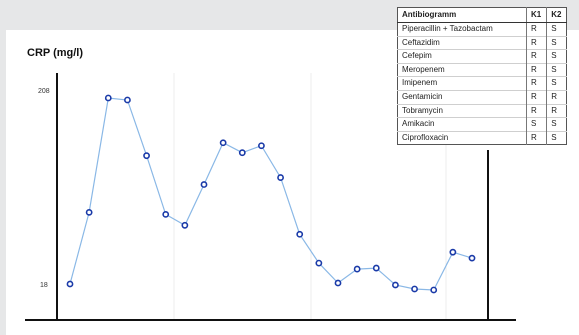 The height and width of the screenshot is (335, 579). I want to click on table-header-row: Antibiogramm K1 K2, so click(482, 15).